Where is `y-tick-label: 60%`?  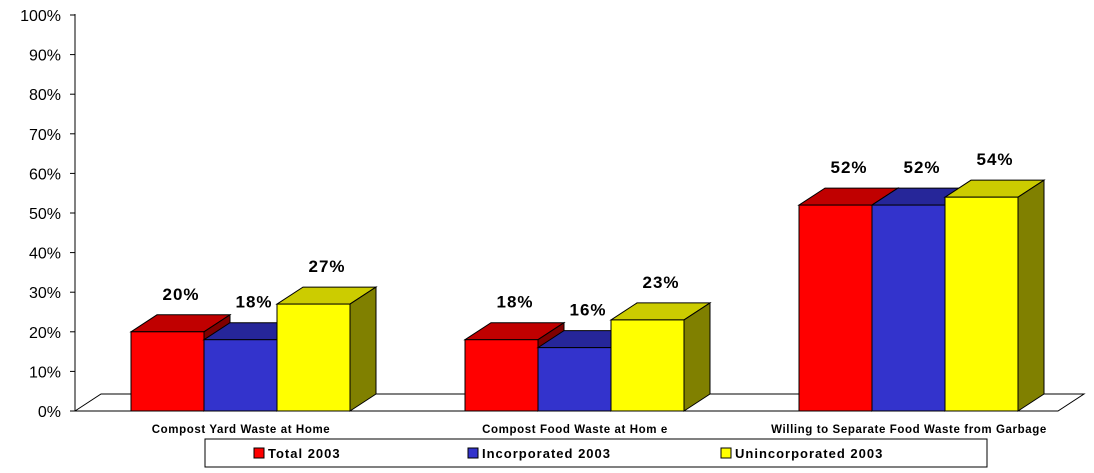 y-tick-label: 60% is located at coordinates (45, 174).